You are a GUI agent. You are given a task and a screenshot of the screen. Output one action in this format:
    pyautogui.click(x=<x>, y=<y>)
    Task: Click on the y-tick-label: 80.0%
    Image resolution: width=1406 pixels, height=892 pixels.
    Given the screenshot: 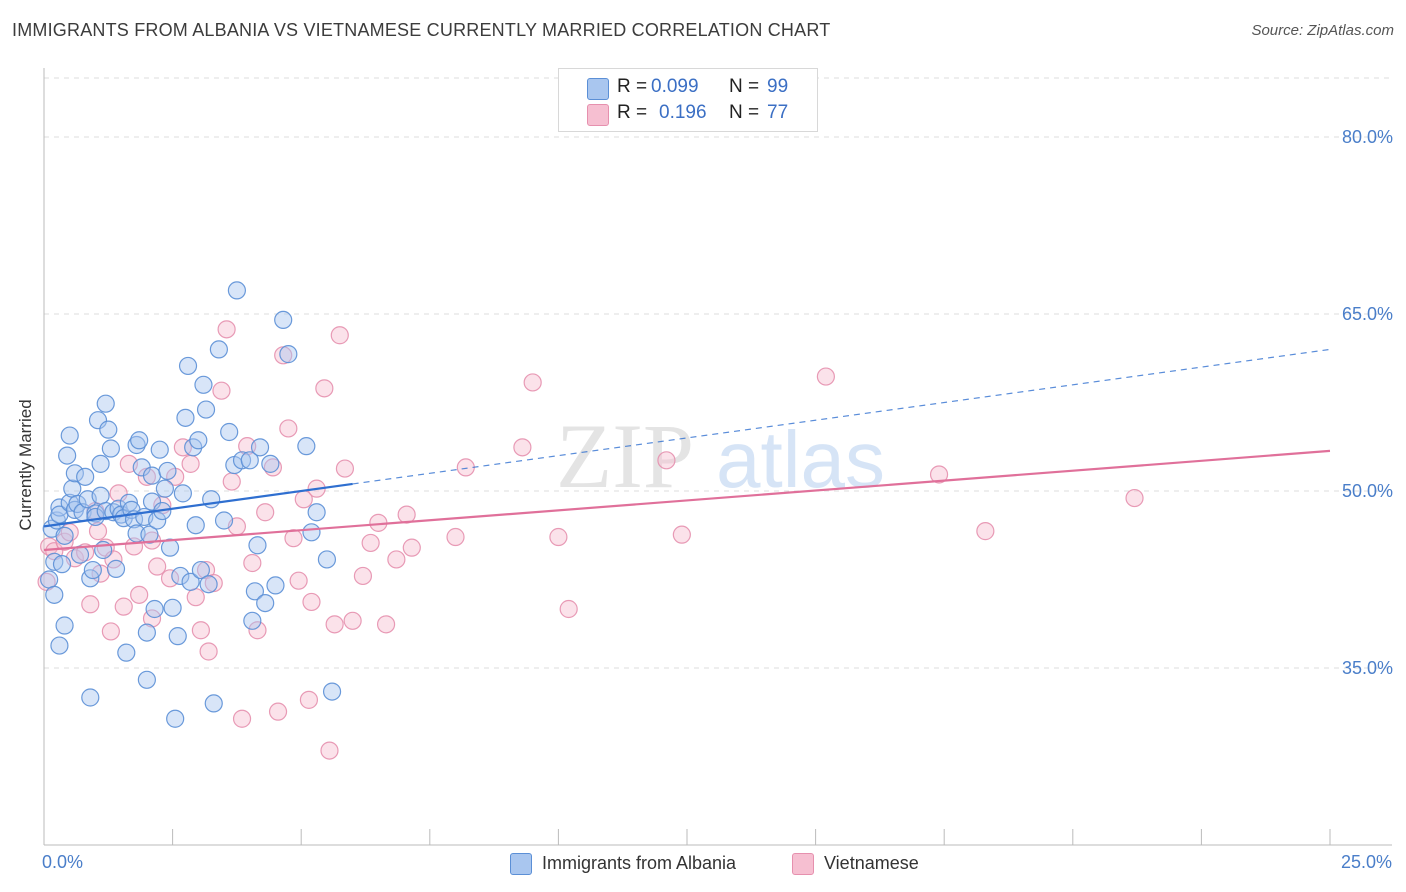 What is the action you would take?
    pyautogui.click(x=1367, y=137)
    